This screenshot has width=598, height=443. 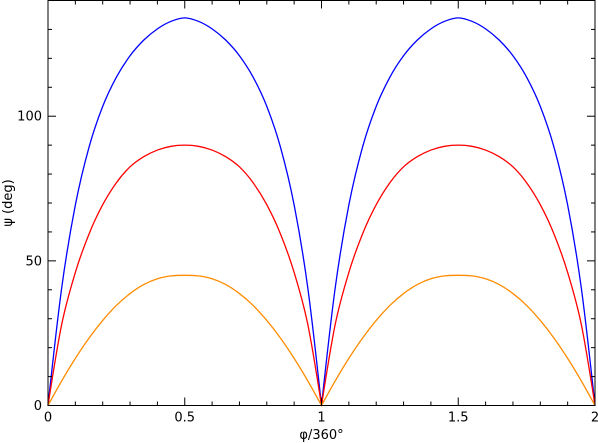 I want to click on x-tick-label: 2, so click(x=594, y=418).